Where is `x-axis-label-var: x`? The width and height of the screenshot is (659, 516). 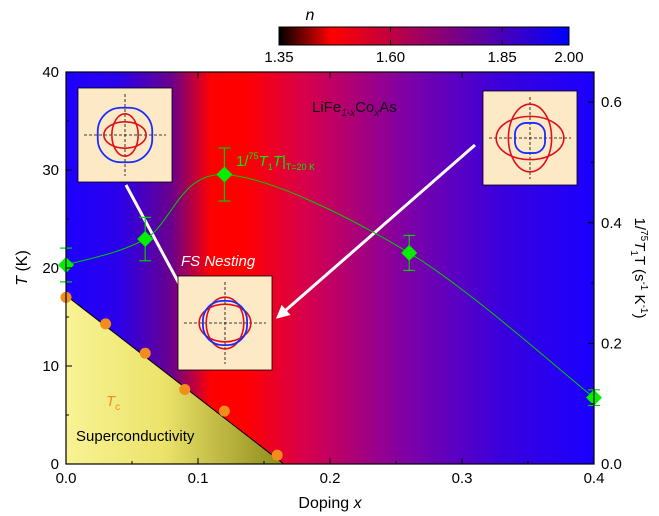 x-axis-label-var: x is located at coordinates (358, 503).